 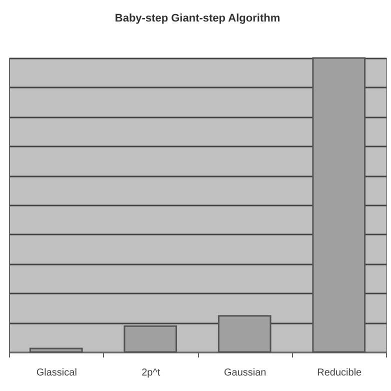 What do you see at coordinates (197, 18) in the screenshot?
I see `chart-title: Baby-step Giant-step Algorithm` at bounding box center [197, 18].